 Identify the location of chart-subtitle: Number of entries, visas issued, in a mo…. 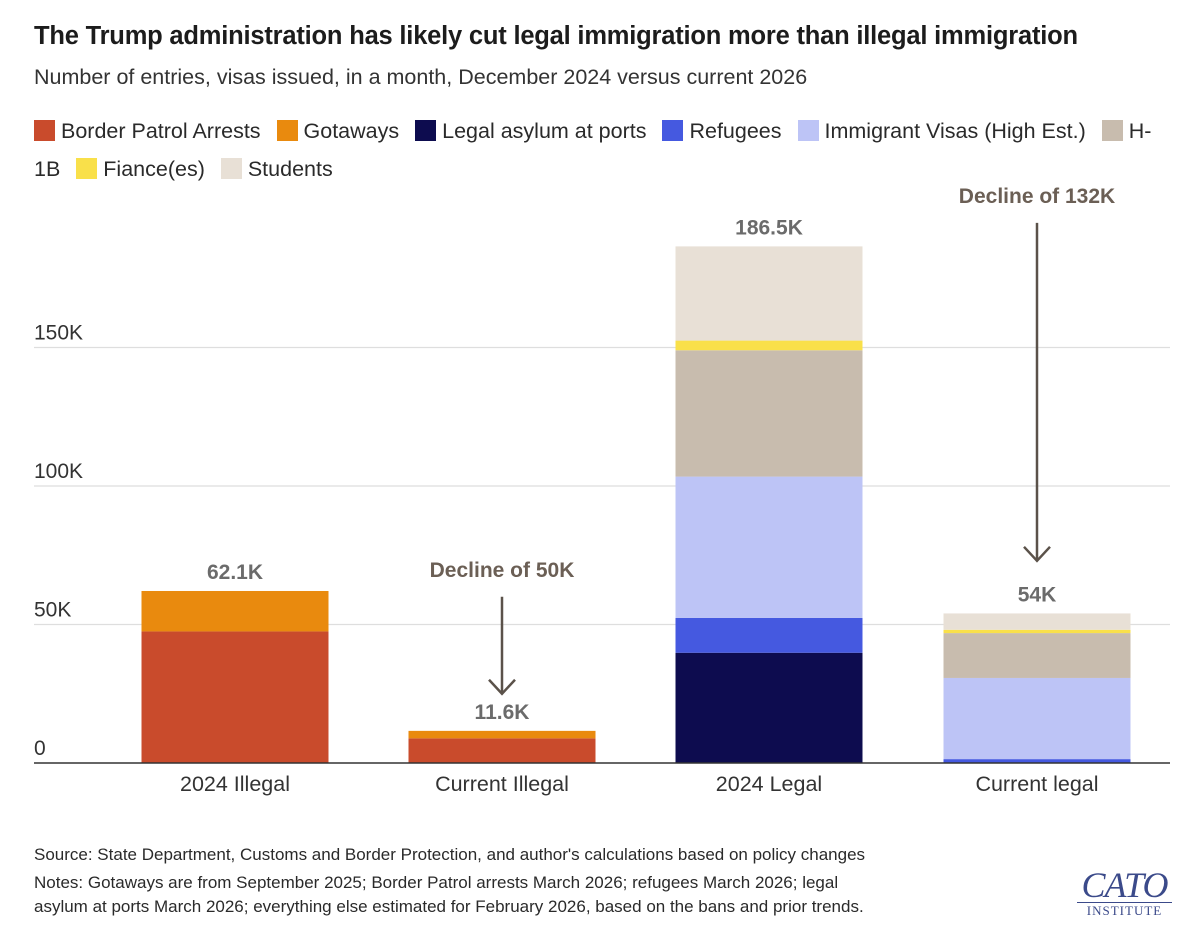
(421, 77).